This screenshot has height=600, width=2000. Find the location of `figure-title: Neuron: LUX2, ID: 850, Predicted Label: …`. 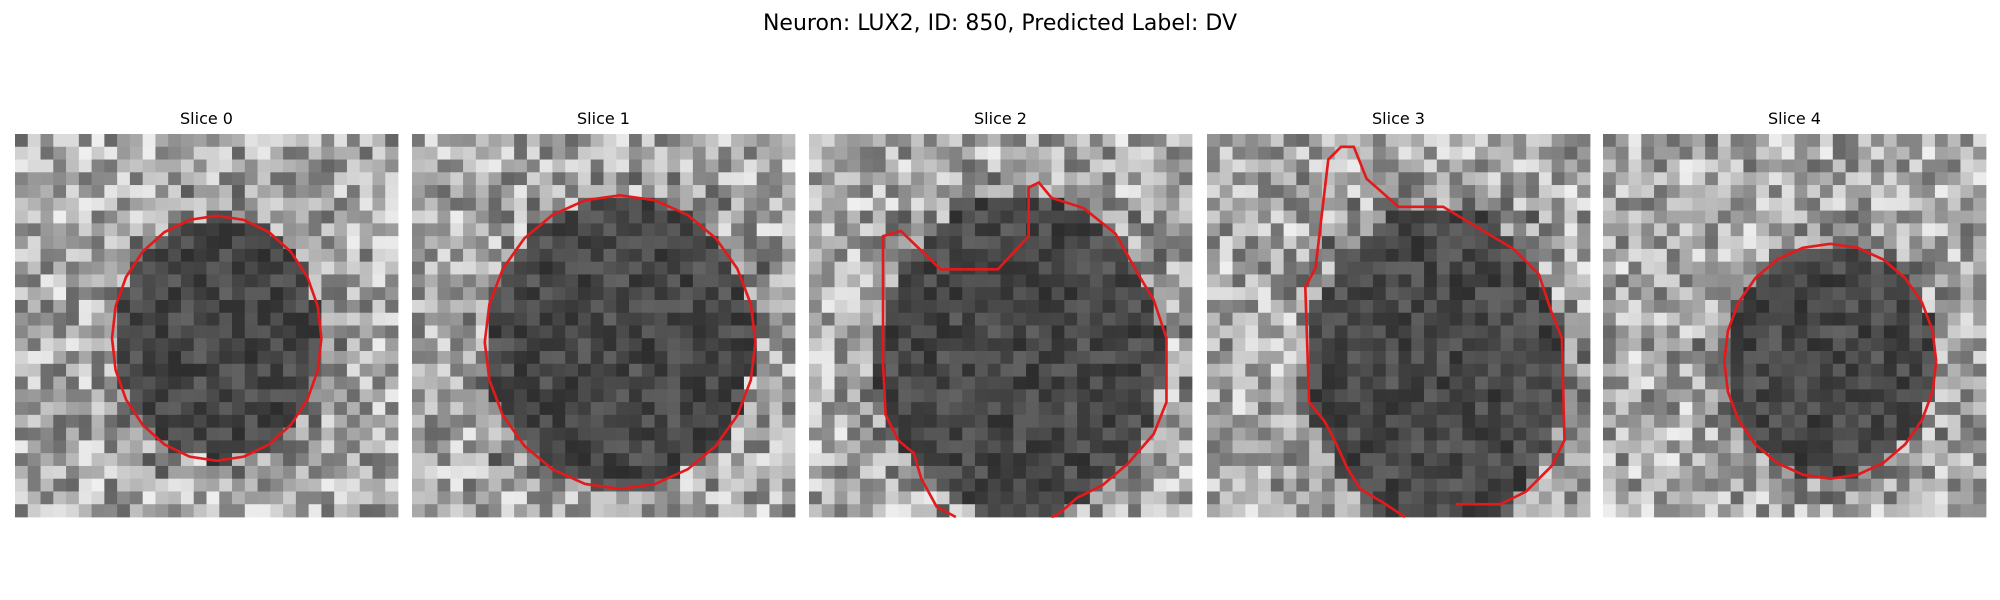

figure-title: Neuron: LUX2, ID: 850, Predicted Label: … is located at coordinates (1000, 23).